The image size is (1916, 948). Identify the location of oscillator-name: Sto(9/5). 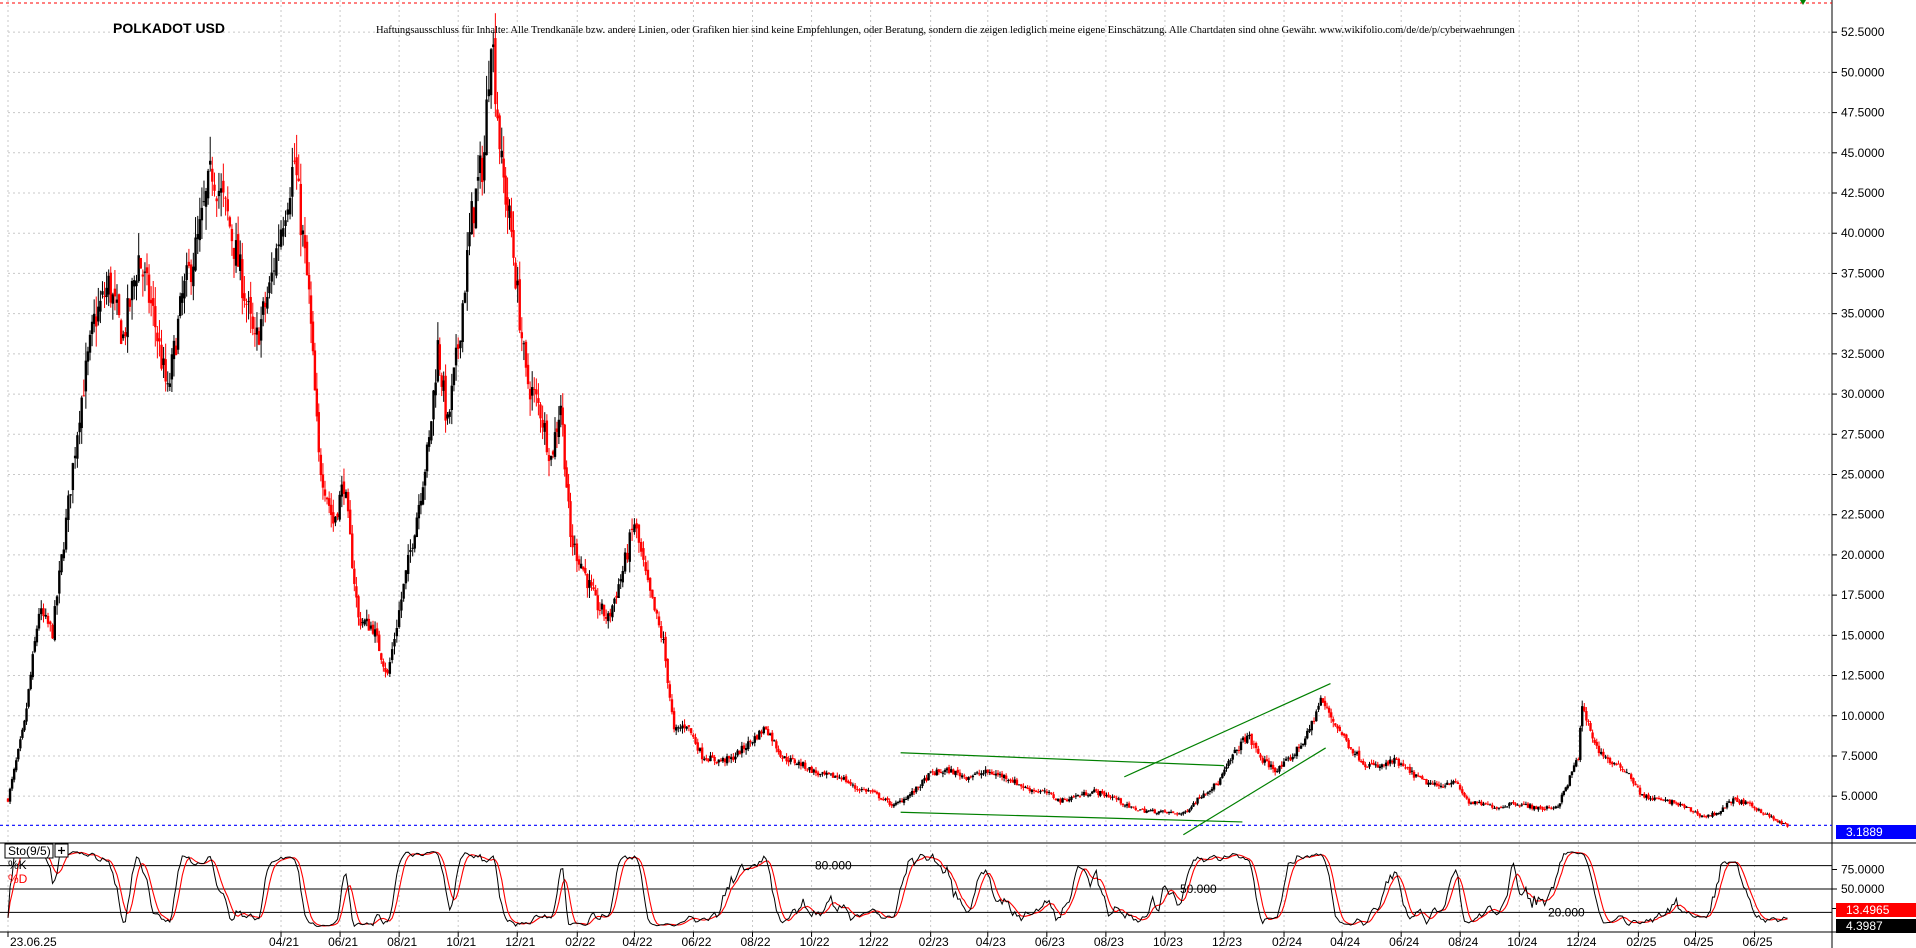
(29, 851).